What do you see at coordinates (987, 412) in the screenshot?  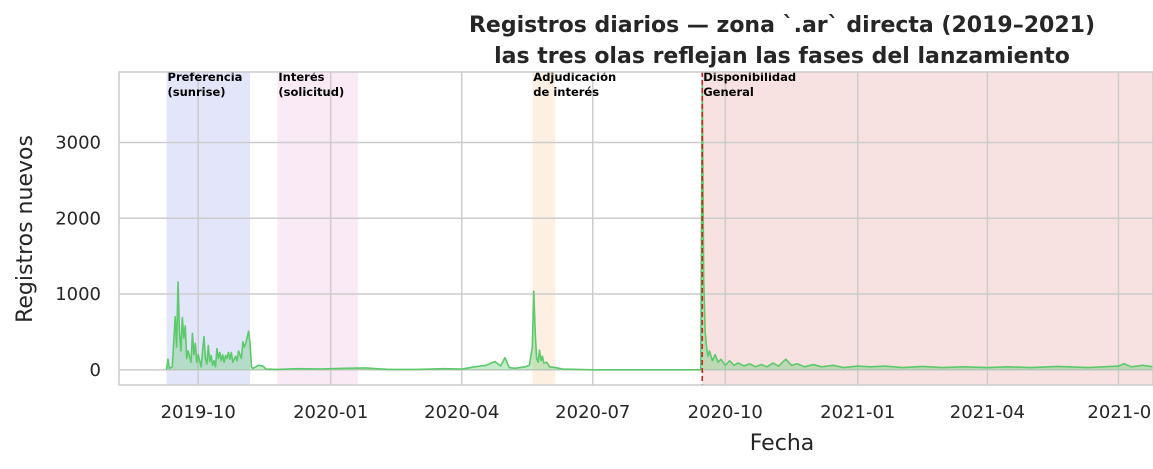 I see `x-tick-label: 2021-04` at bounding box center [987, 412].